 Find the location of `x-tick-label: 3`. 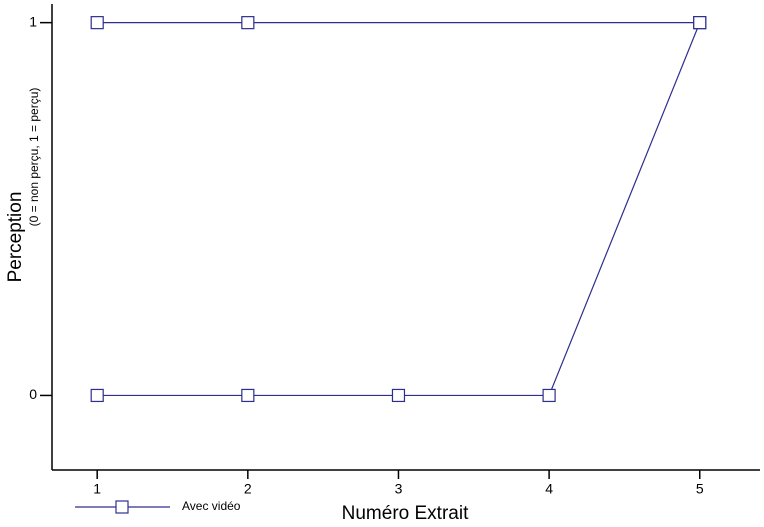

x-tick-label: 3 is located at coordinates (399, 489).